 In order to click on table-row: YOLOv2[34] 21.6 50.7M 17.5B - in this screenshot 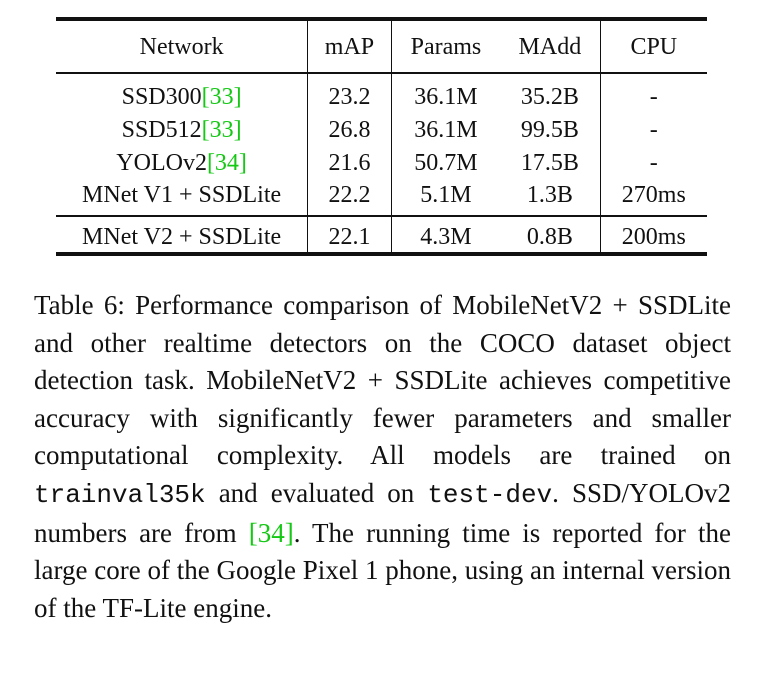, I will do `click(381, 162)`.